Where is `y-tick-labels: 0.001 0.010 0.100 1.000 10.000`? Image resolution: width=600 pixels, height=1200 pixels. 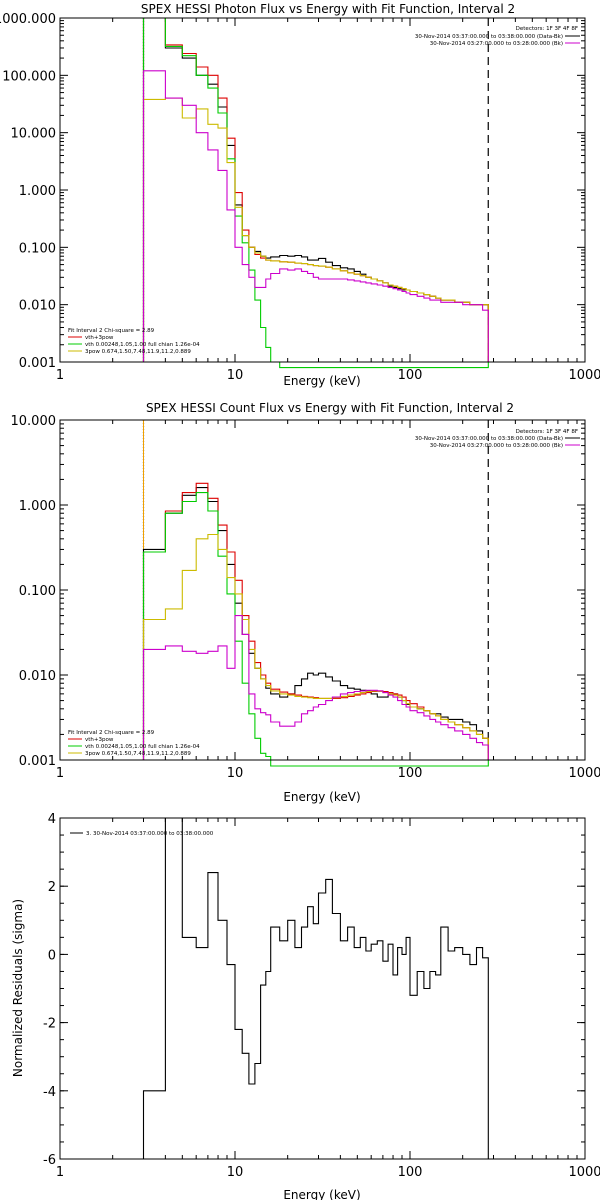
y-tick-labels: 0.001 0.010 0.100 1.000 10.000 is located at coordinates (34, 591).